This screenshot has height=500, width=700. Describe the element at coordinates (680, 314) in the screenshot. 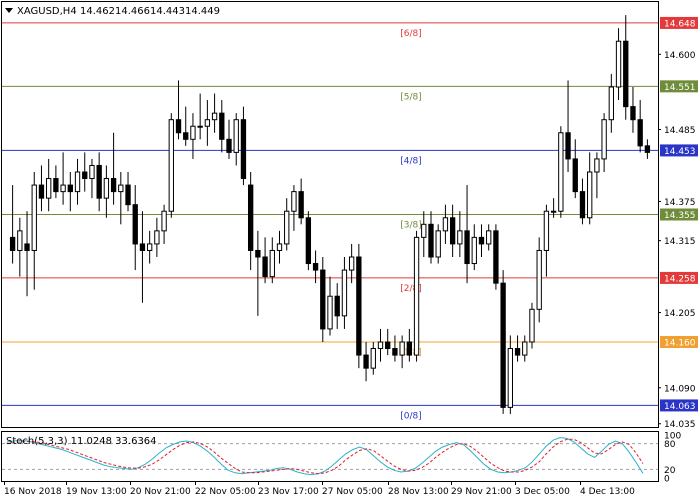

I see `price-tick-label-4: 14.205` at that location.